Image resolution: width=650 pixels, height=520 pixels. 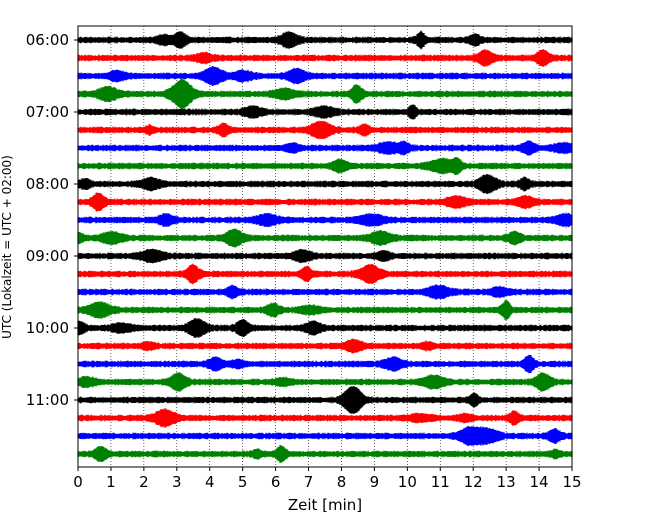 What do you see at coordinates (7, 247) in the screenshot?
I see `y-axis-label: UTC (Lokalzeit = UTC + 02:00)` at bounding box center [7, 247].